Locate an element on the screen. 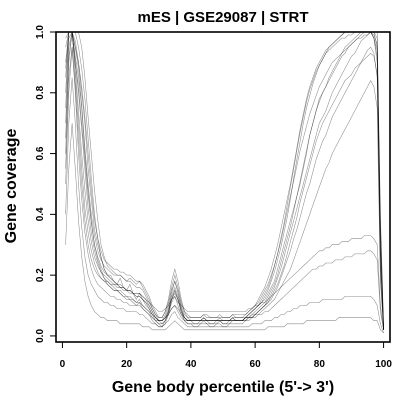  x-tick-label-1: 20 is located at coordinates (127, 364).